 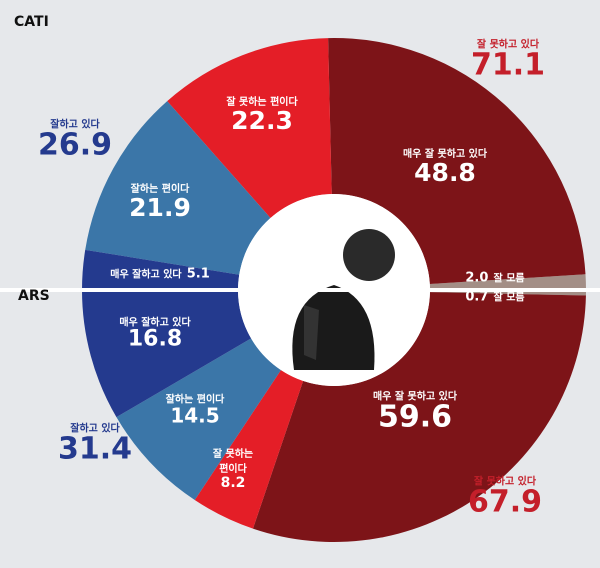 I want to click on person-arm-icon, so click(x=311, y=332).